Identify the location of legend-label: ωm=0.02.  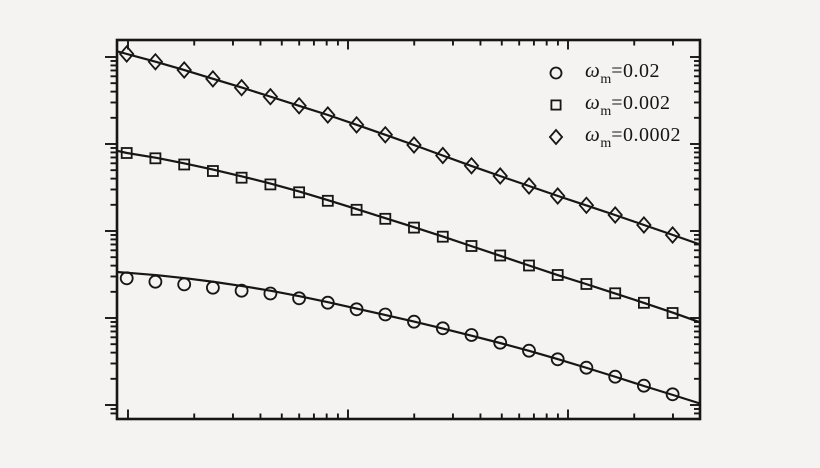
(622, 72).